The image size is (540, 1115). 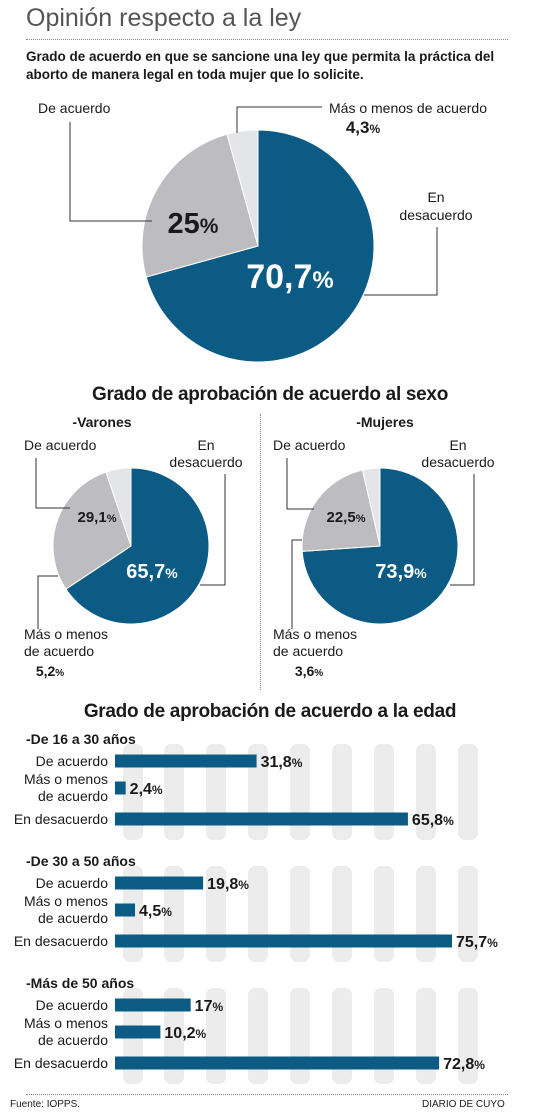 I want to click on varones-pie-value-en-desacuerdo: 65,7%, so click(x=152, y=572).